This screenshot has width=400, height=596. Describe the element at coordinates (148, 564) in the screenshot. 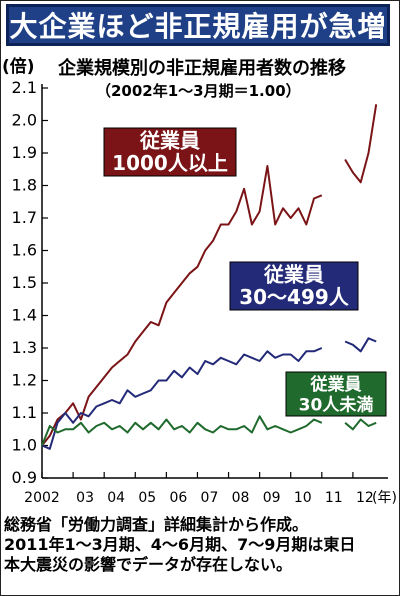

I see `footnote-line: 本大震災の影響でデータが存在しない。` at that location.